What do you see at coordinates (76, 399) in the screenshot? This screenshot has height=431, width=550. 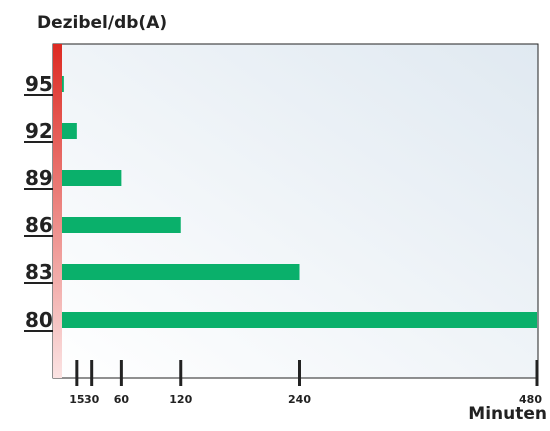 I see `x-tick-label-15: 15` at bounding box center [76, 399].